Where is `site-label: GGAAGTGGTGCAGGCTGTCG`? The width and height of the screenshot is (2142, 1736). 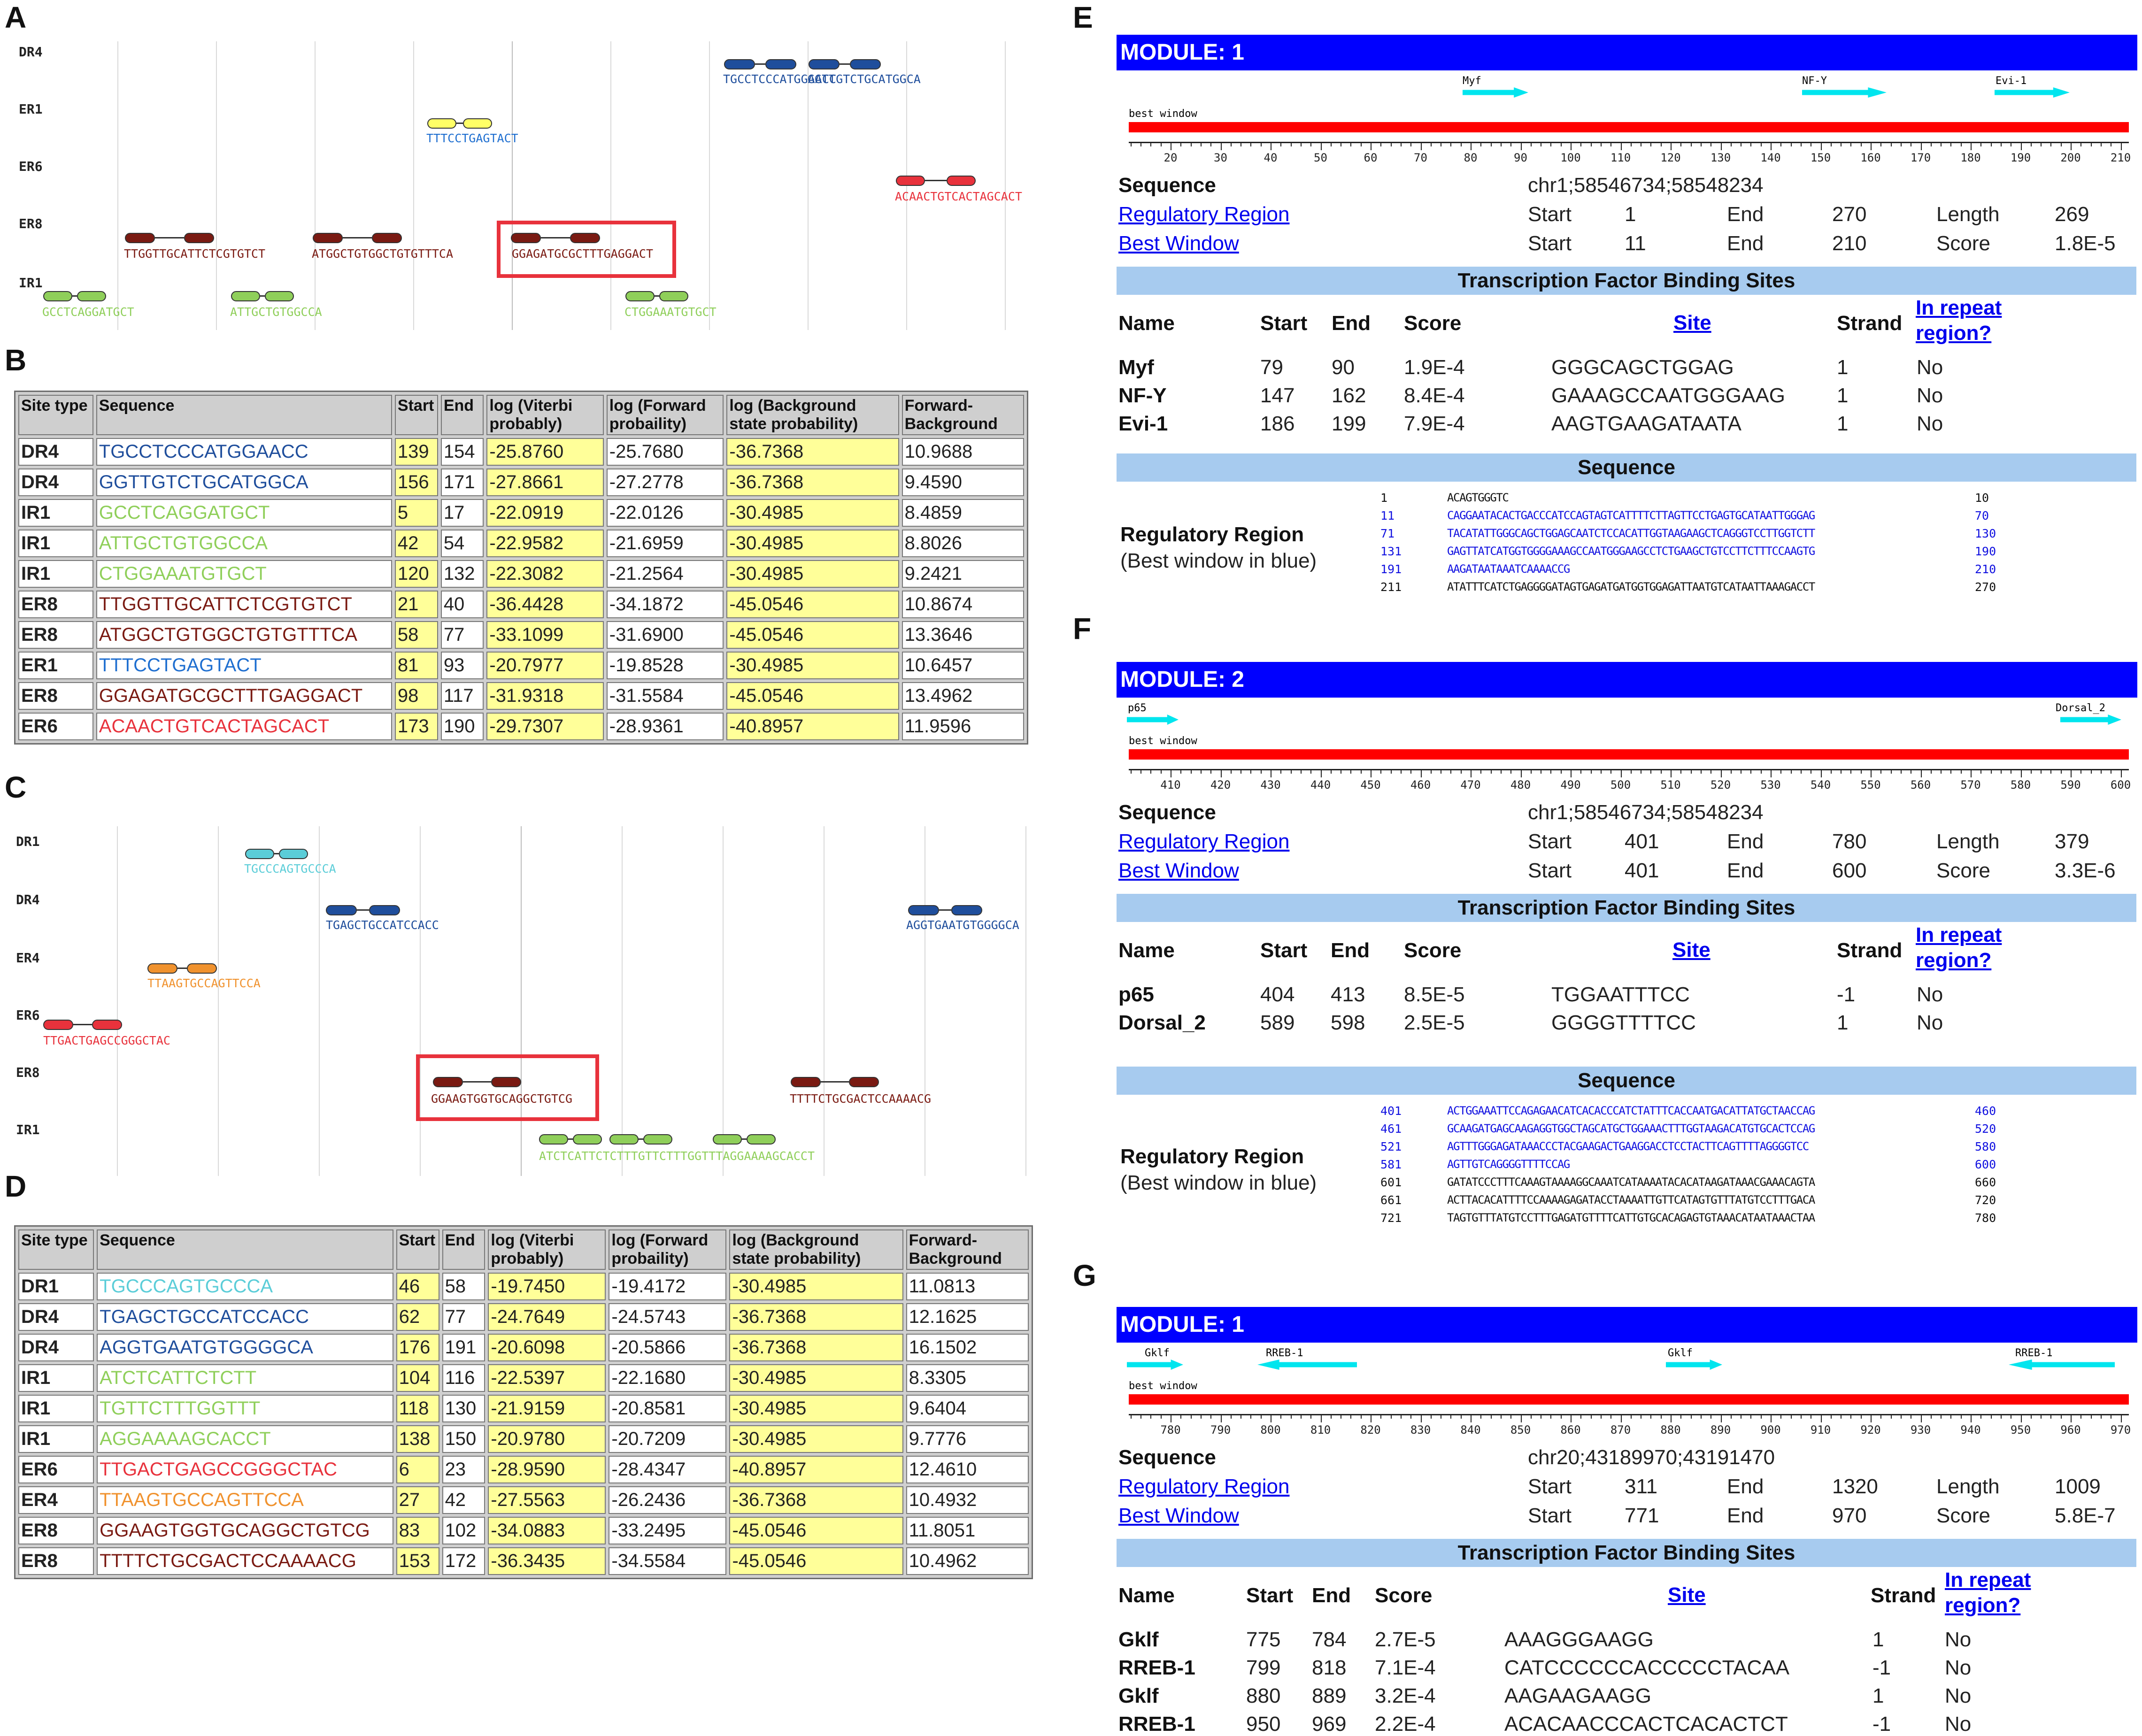 site-label: GGAAGTGGTGCAGGCTGTCG is located at coordinates (502, 1099).